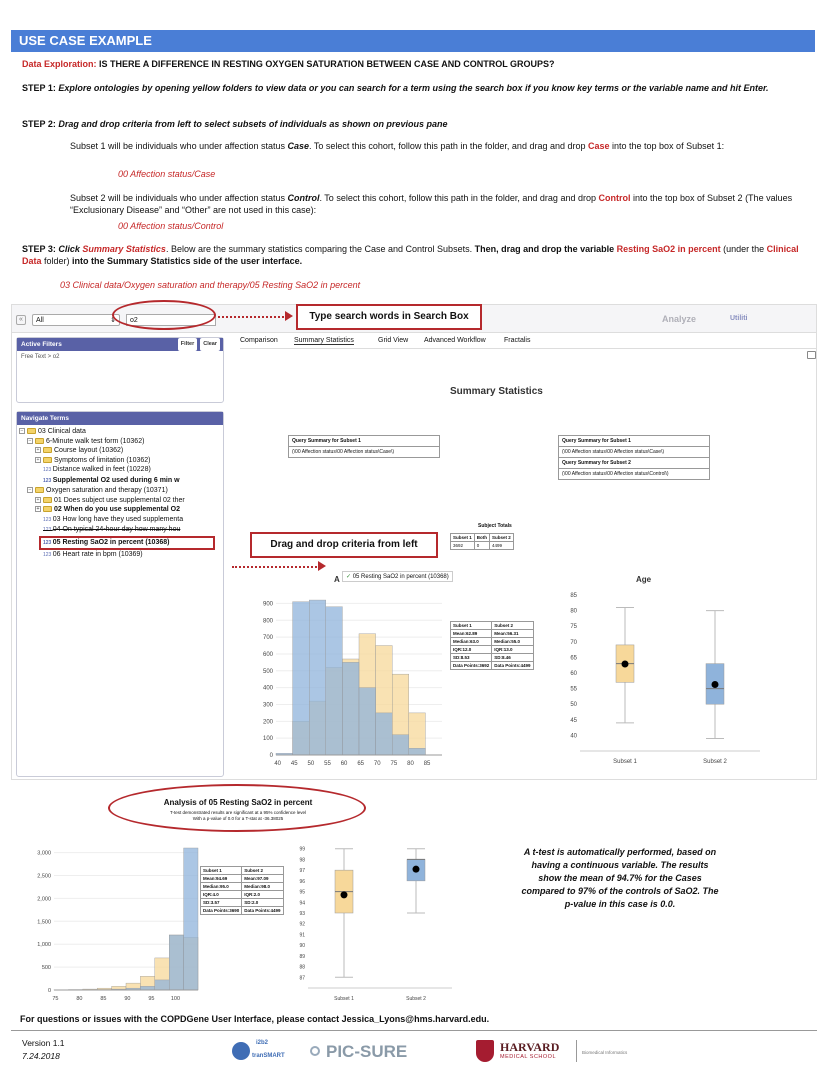 The image size is (828, 1071). Describe the element at coordinates (665, 679) in the screenshot. I see `age-boxplot: 40 45 50 55 60 65 70 75 80 85 Subset 1 Subset 2` at that location.